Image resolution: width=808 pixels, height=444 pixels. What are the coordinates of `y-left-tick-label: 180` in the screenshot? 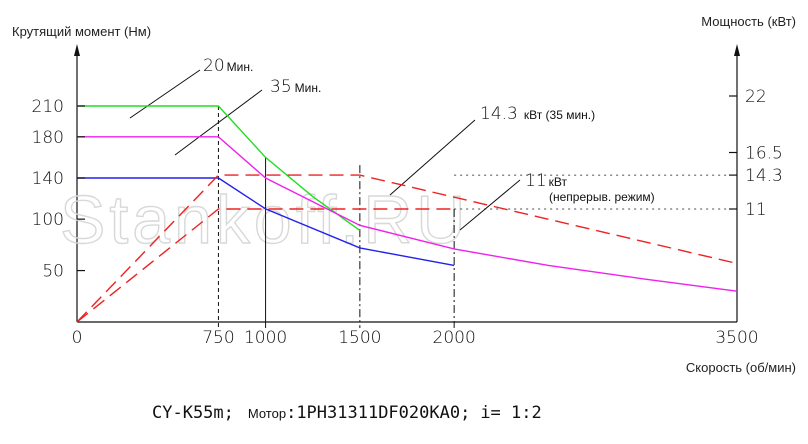 It's located at (48, 138).